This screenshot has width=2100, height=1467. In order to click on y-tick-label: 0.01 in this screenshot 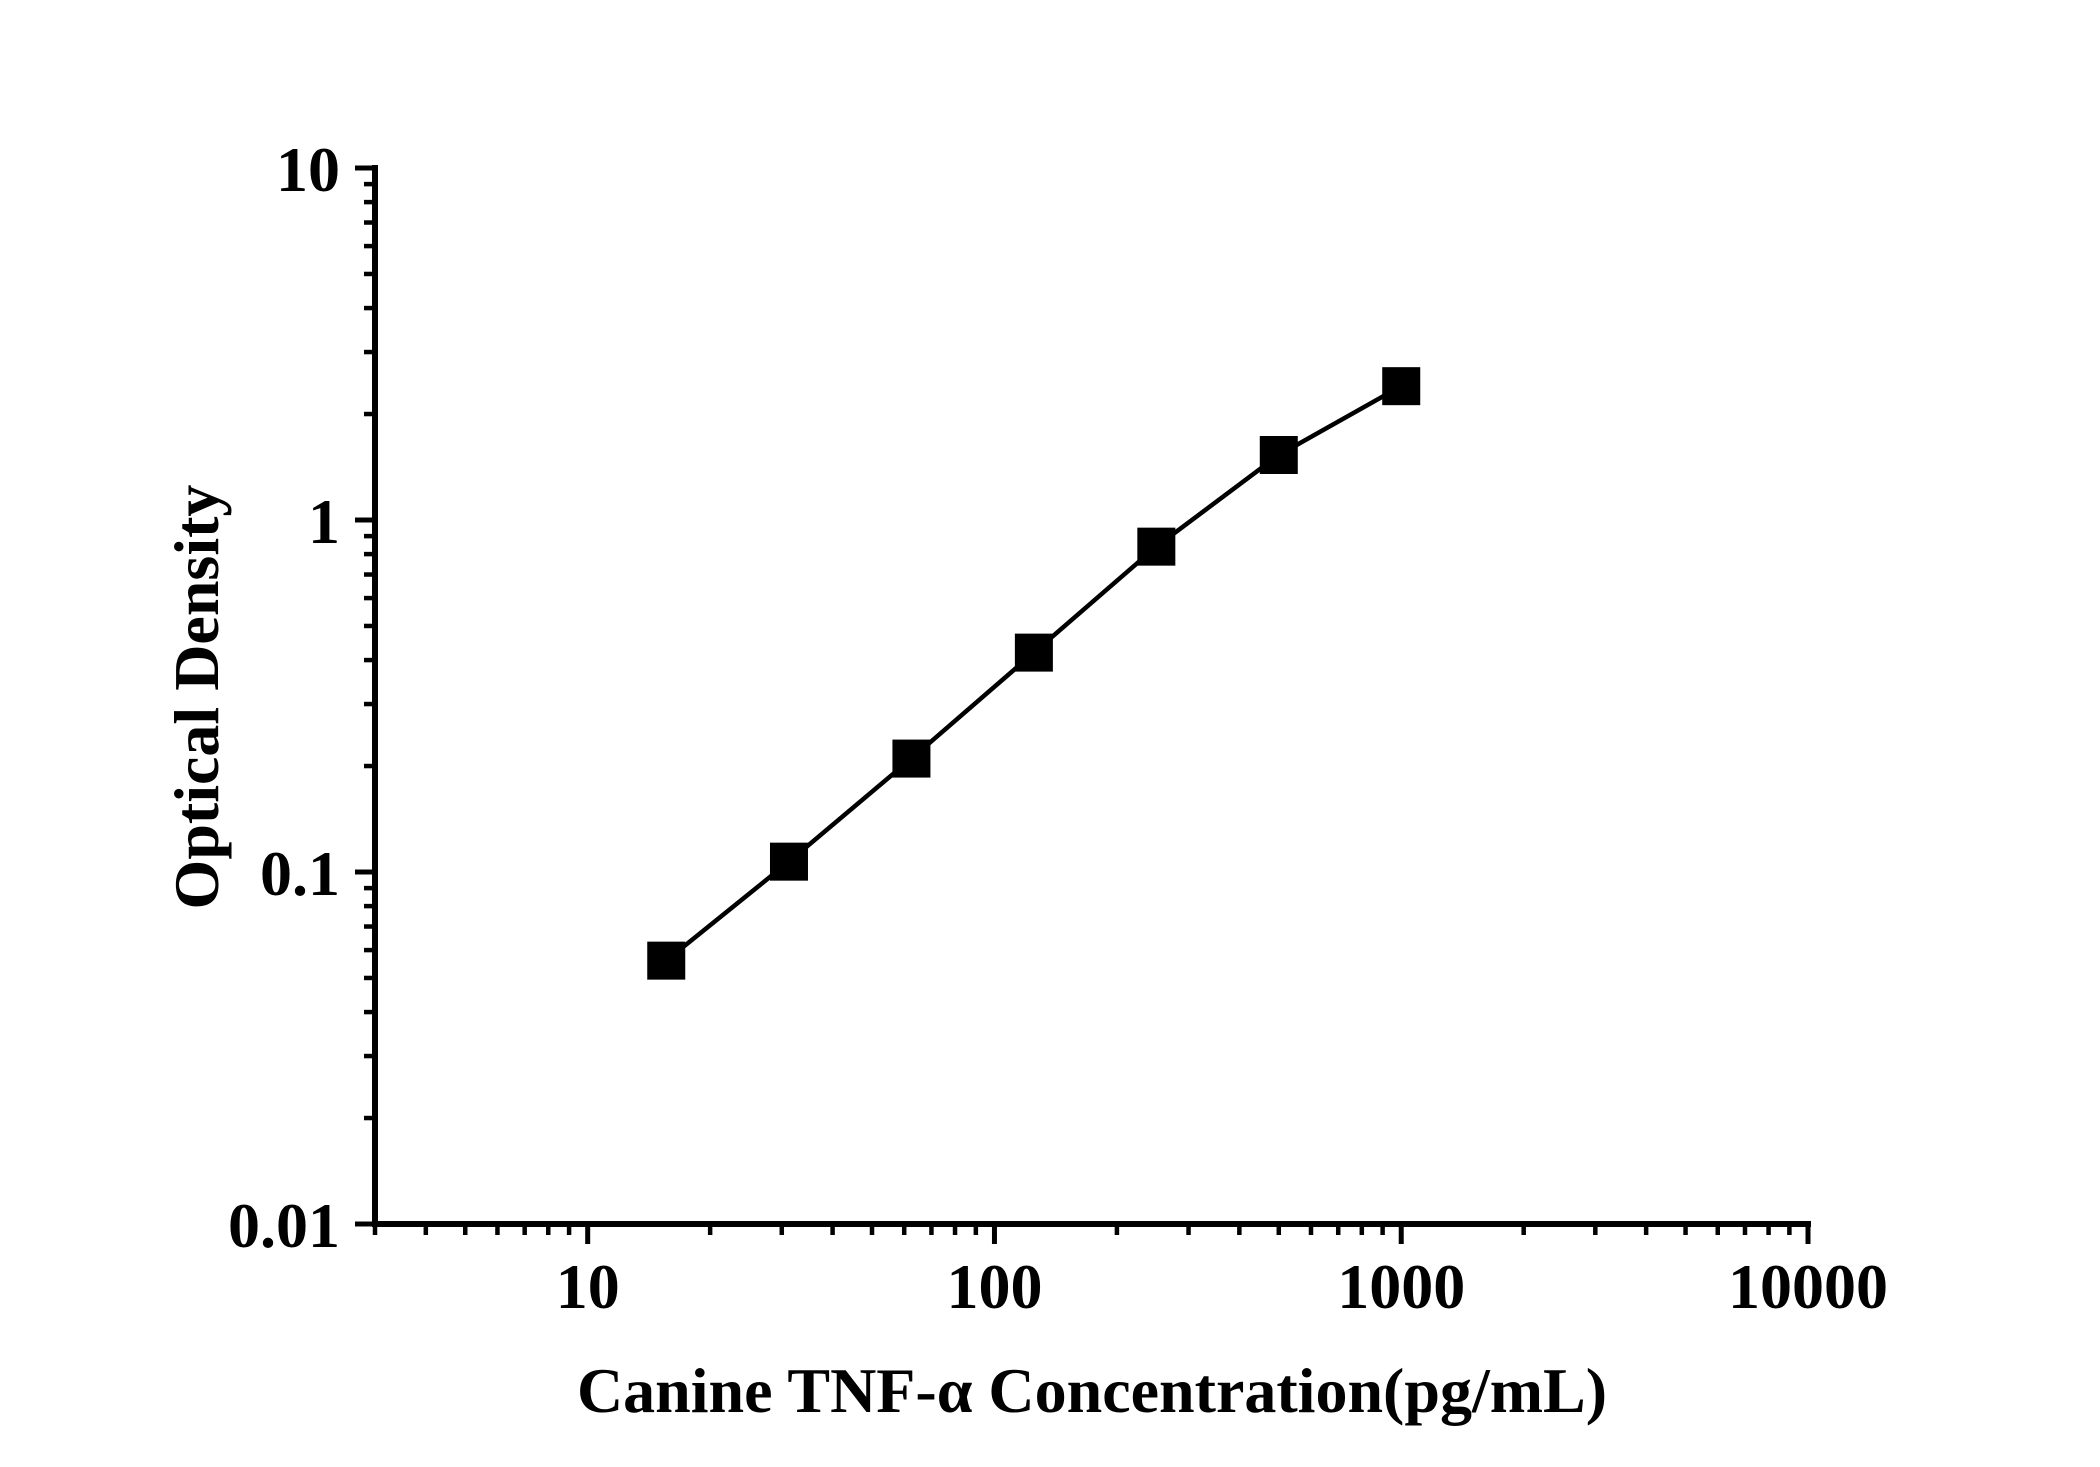, I will do `click(284, 1225)`.